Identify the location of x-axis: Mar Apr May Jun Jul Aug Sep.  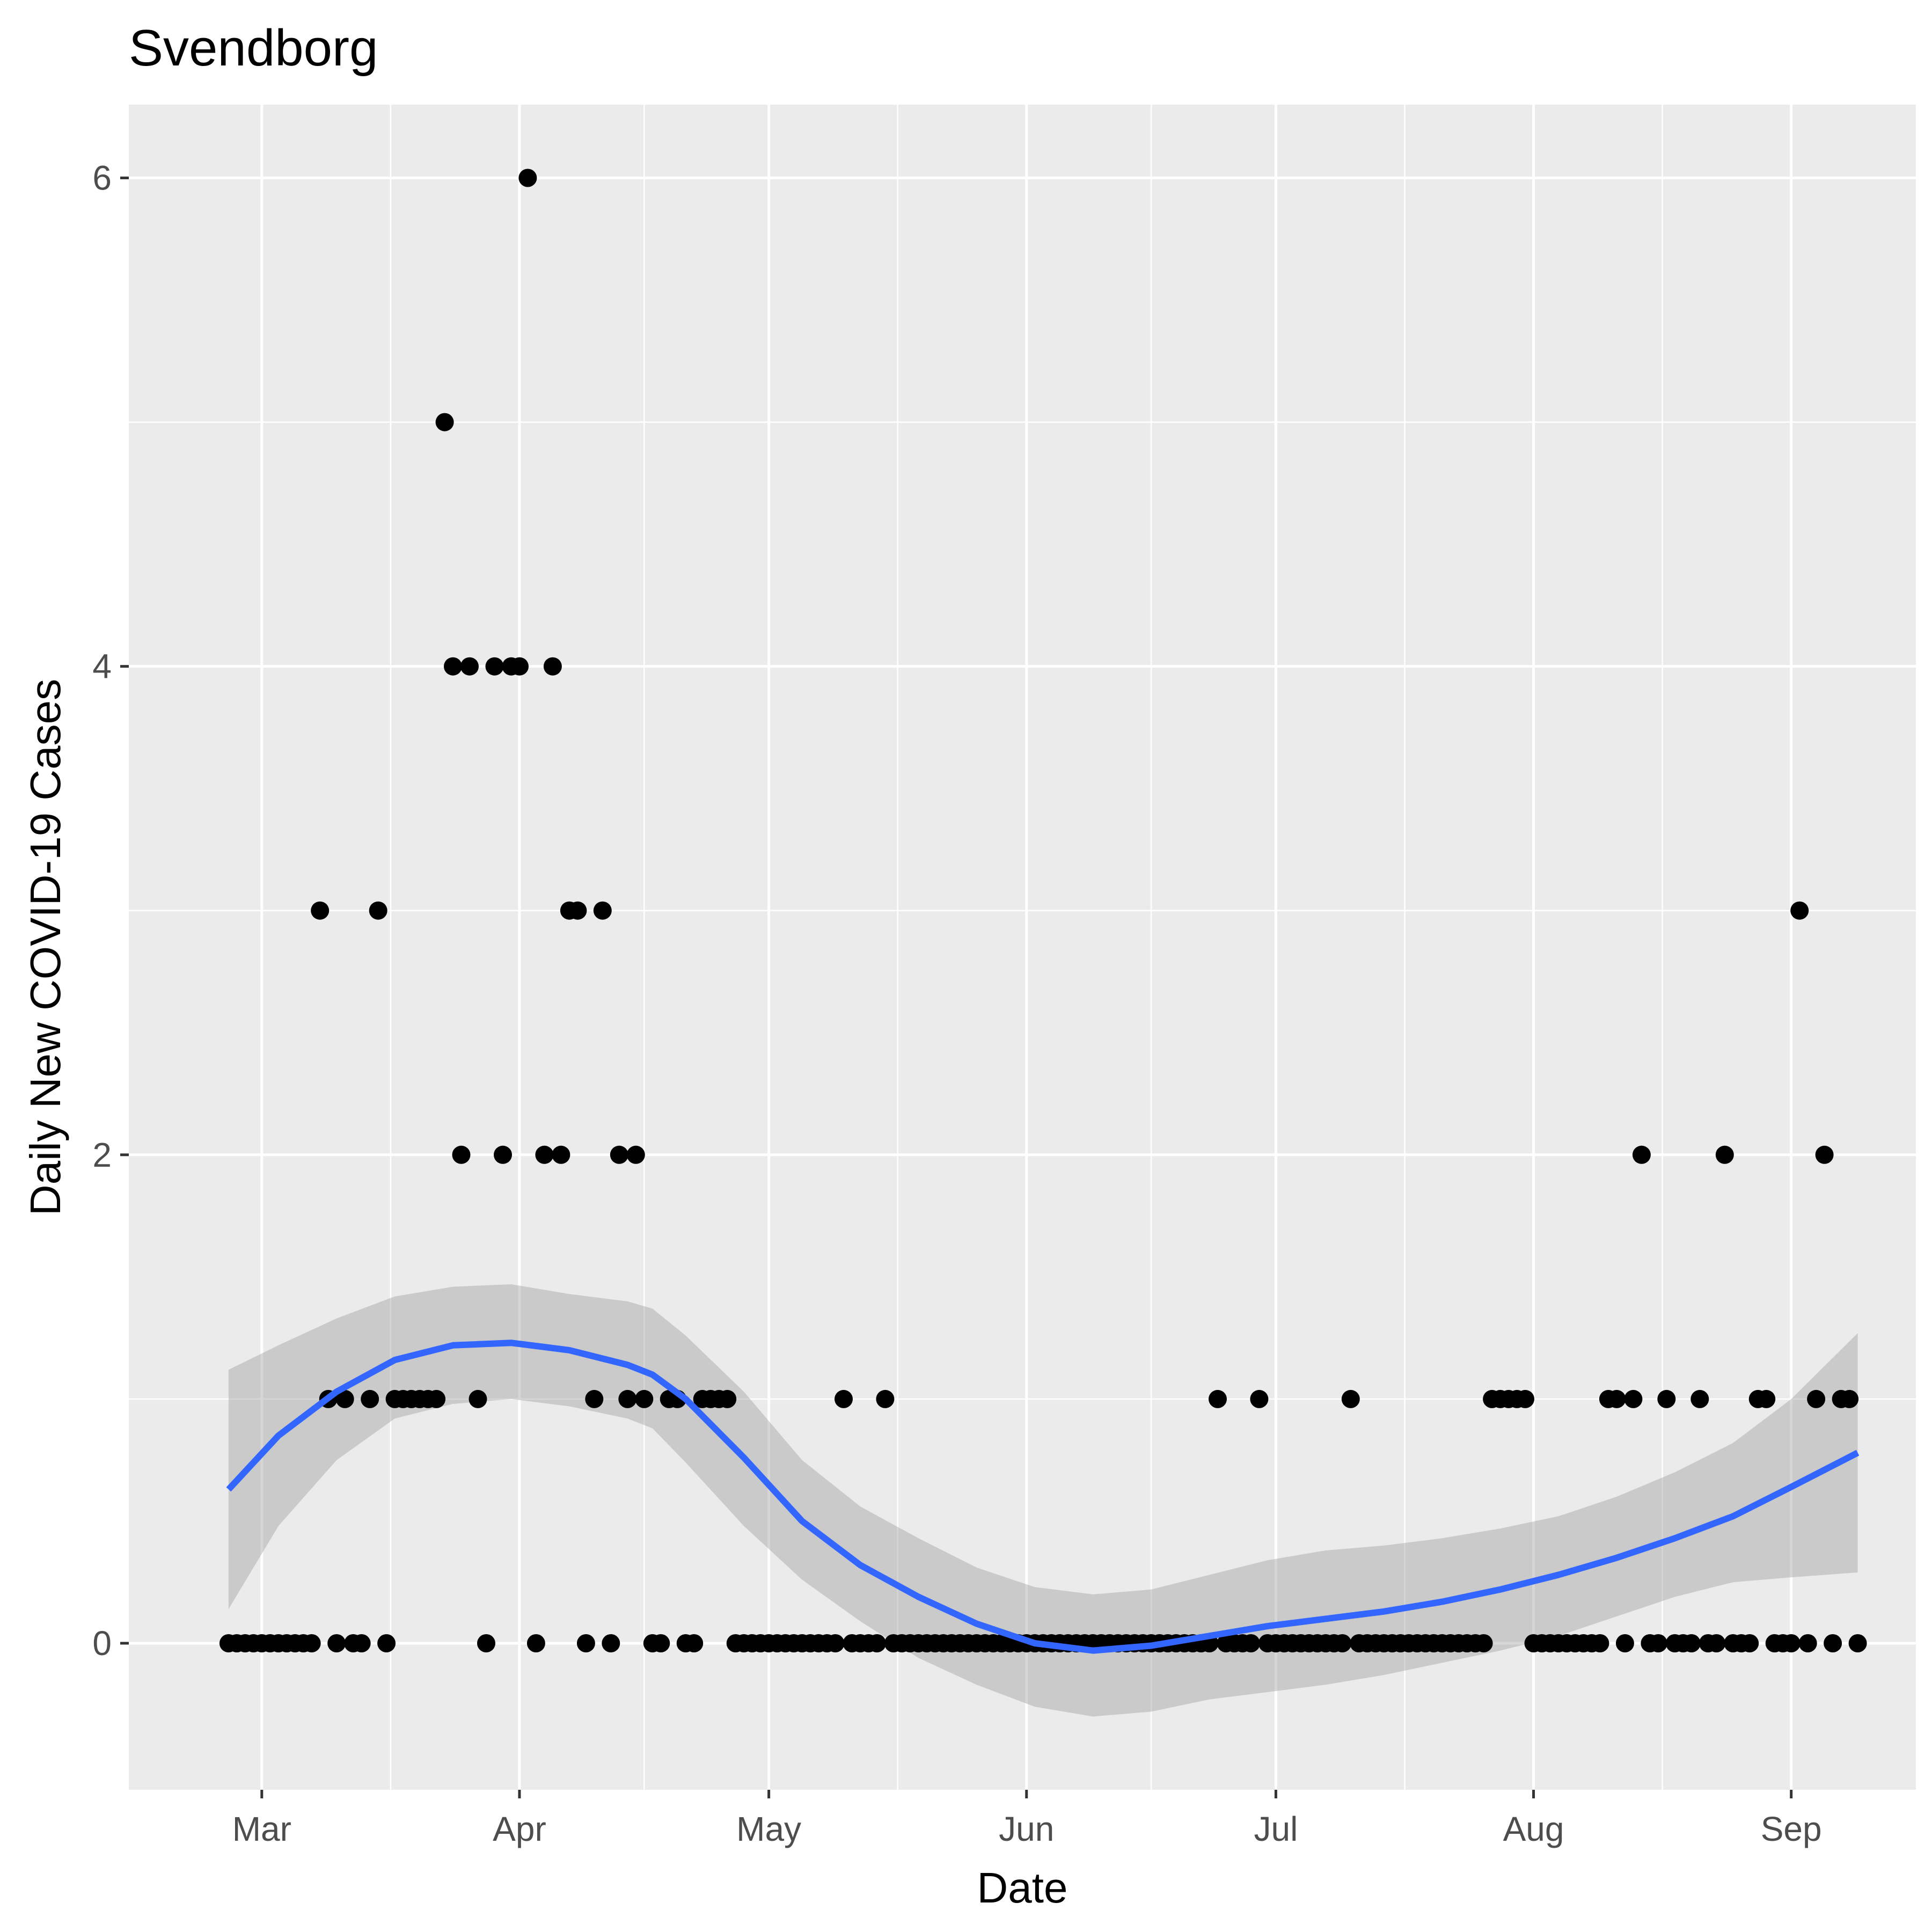
(1027, 1819).